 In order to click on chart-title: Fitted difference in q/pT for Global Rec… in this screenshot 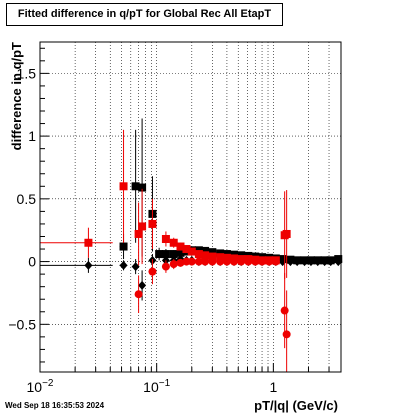, I will do `click(144, 14)`.